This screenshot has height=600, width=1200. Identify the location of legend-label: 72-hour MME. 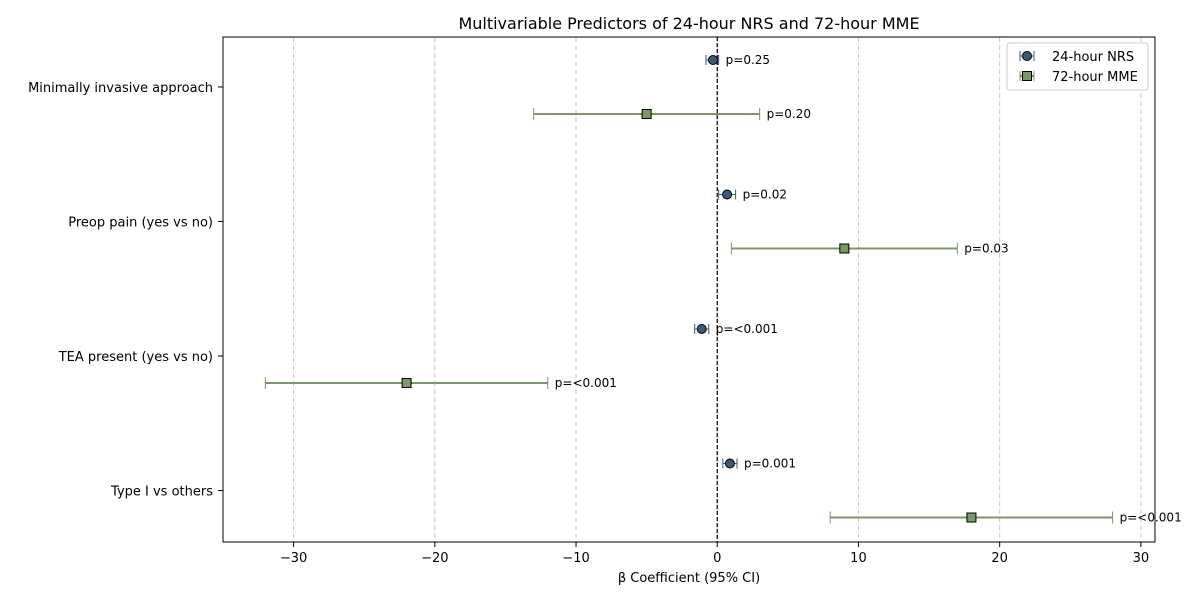
(1095, 77).